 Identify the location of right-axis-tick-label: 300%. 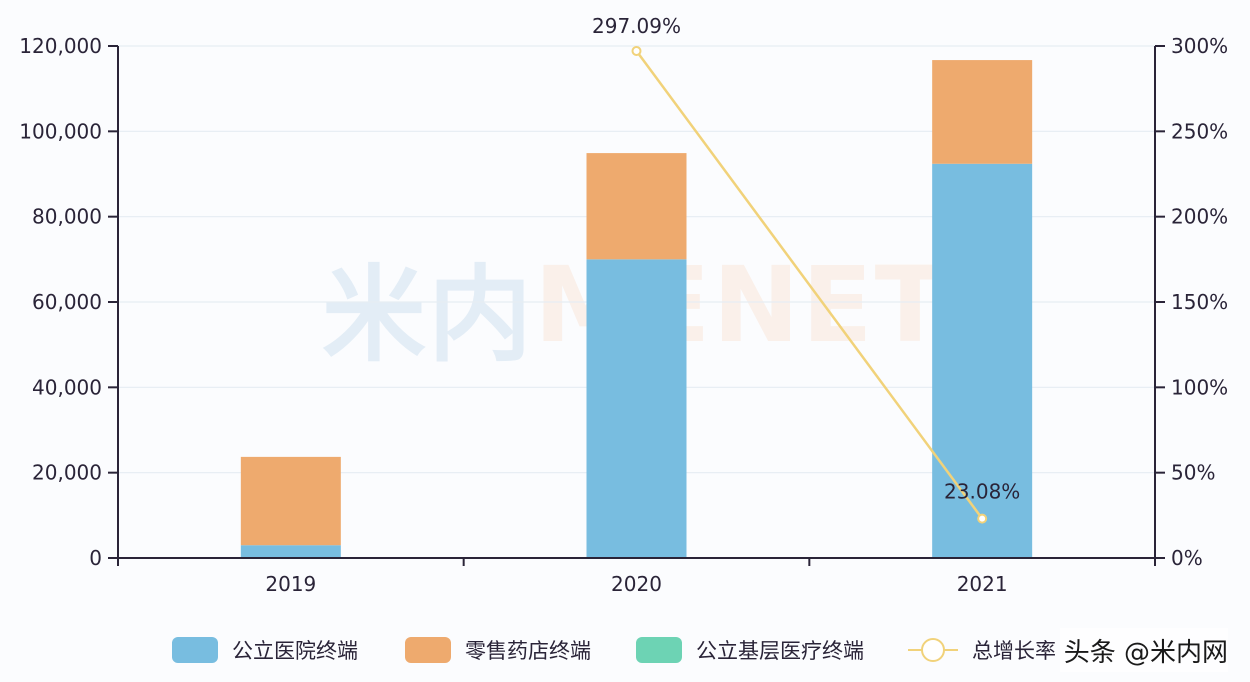
(1199, 46).